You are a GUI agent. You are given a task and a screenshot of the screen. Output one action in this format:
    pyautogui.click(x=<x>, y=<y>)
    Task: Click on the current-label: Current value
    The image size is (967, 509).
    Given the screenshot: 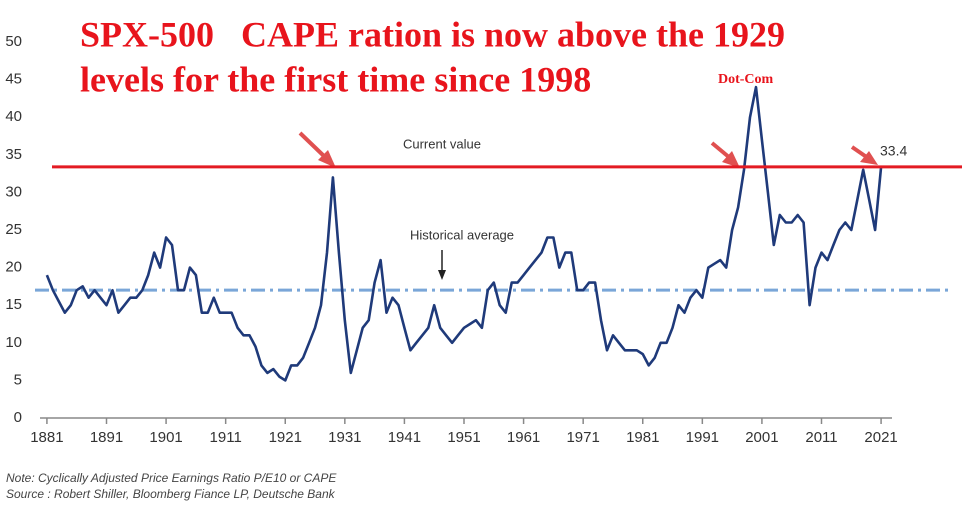 What is the action you would take?
    pyautogui.click(x=442, y=143)
    